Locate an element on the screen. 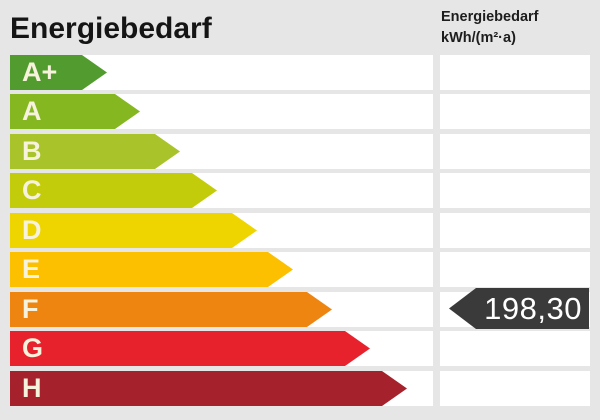 Image resolution: width=600 pixels, height=420 pixels. energy-band-bar: E is located at coordinates (151, 269).